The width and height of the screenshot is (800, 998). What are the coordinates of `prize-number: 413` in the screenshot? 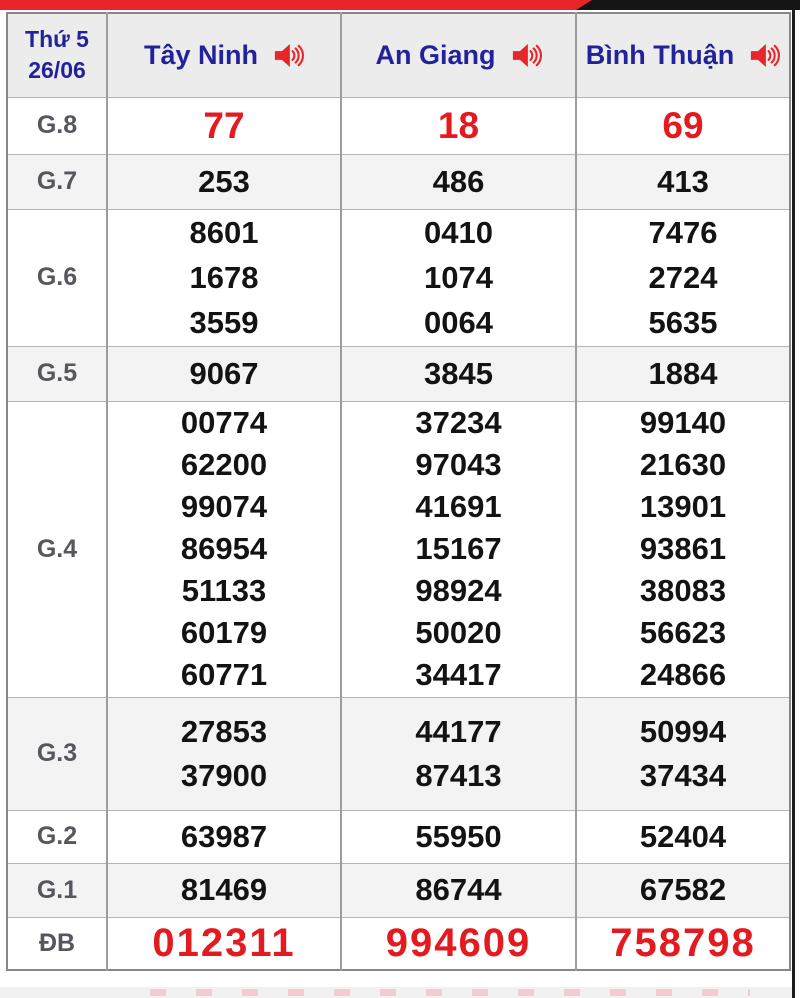 It's located at (683, 181).